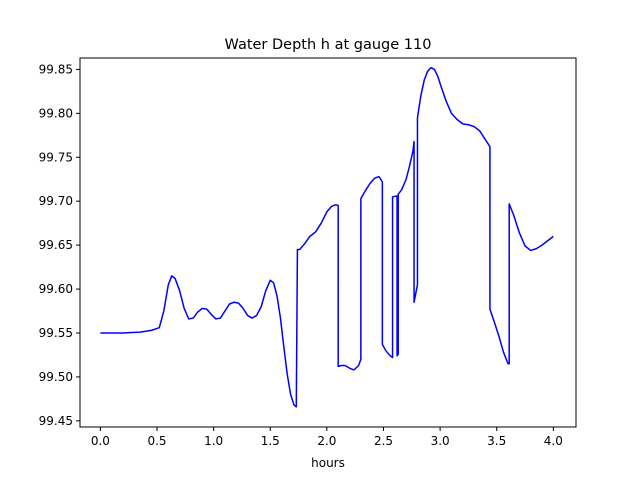  I want to click on x-tick-label: 1.5, so click(270, 441).